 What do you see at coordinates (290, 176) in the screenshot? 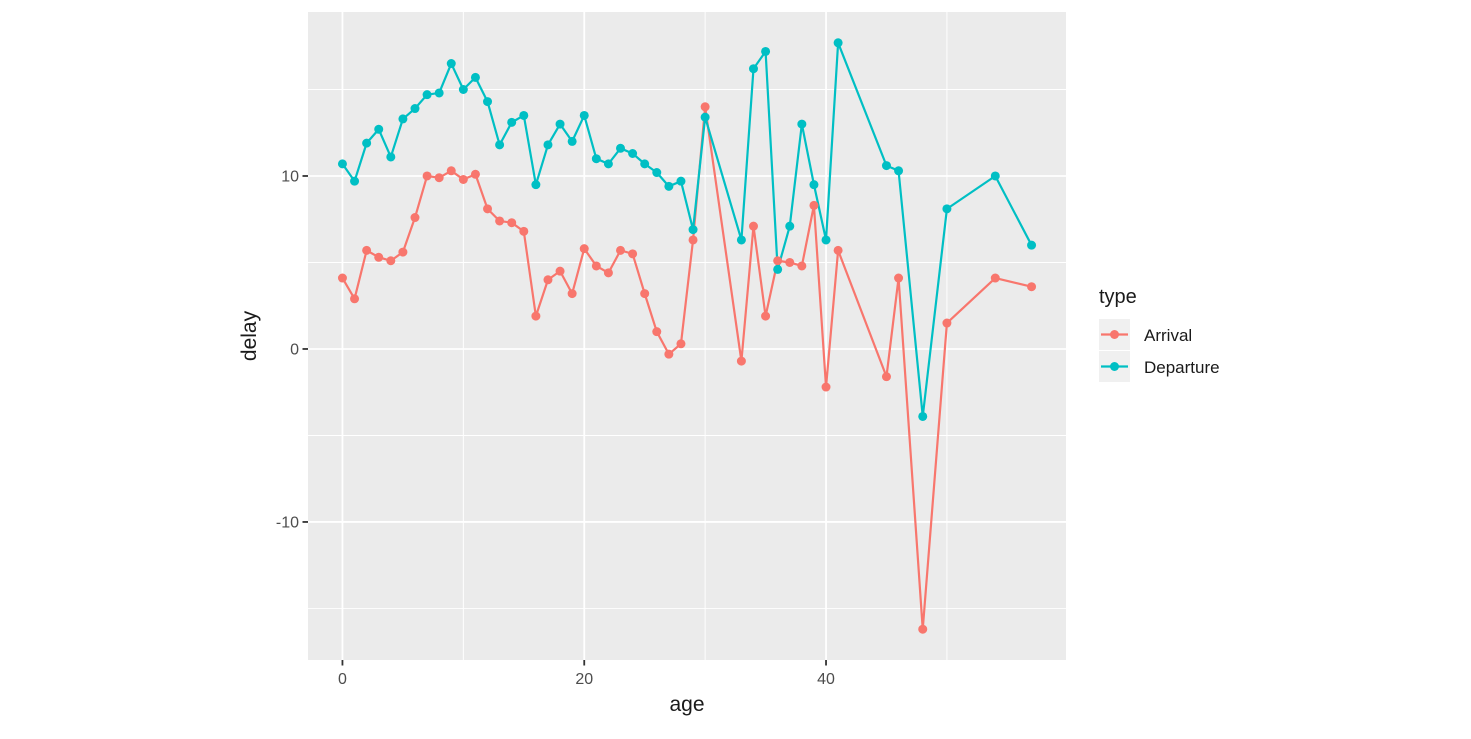
I see `y-tick-label: 10` at bounding box center [290, 176].